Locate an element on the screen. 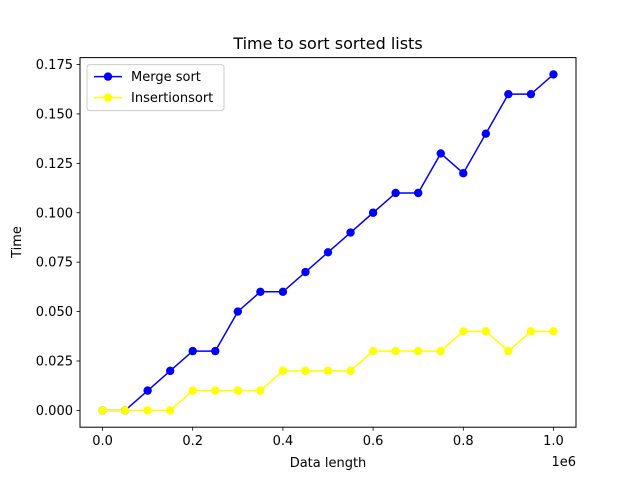 The image size is (640, 480). y-tick-label: 0.050 is located at coordinates (54, 312).